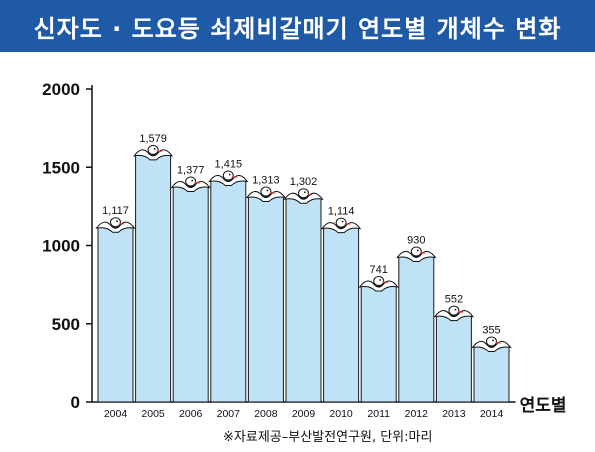  I want to click on source-note: ※자료제공–부산발전연구원, 단위:마리, so click(328, 437).